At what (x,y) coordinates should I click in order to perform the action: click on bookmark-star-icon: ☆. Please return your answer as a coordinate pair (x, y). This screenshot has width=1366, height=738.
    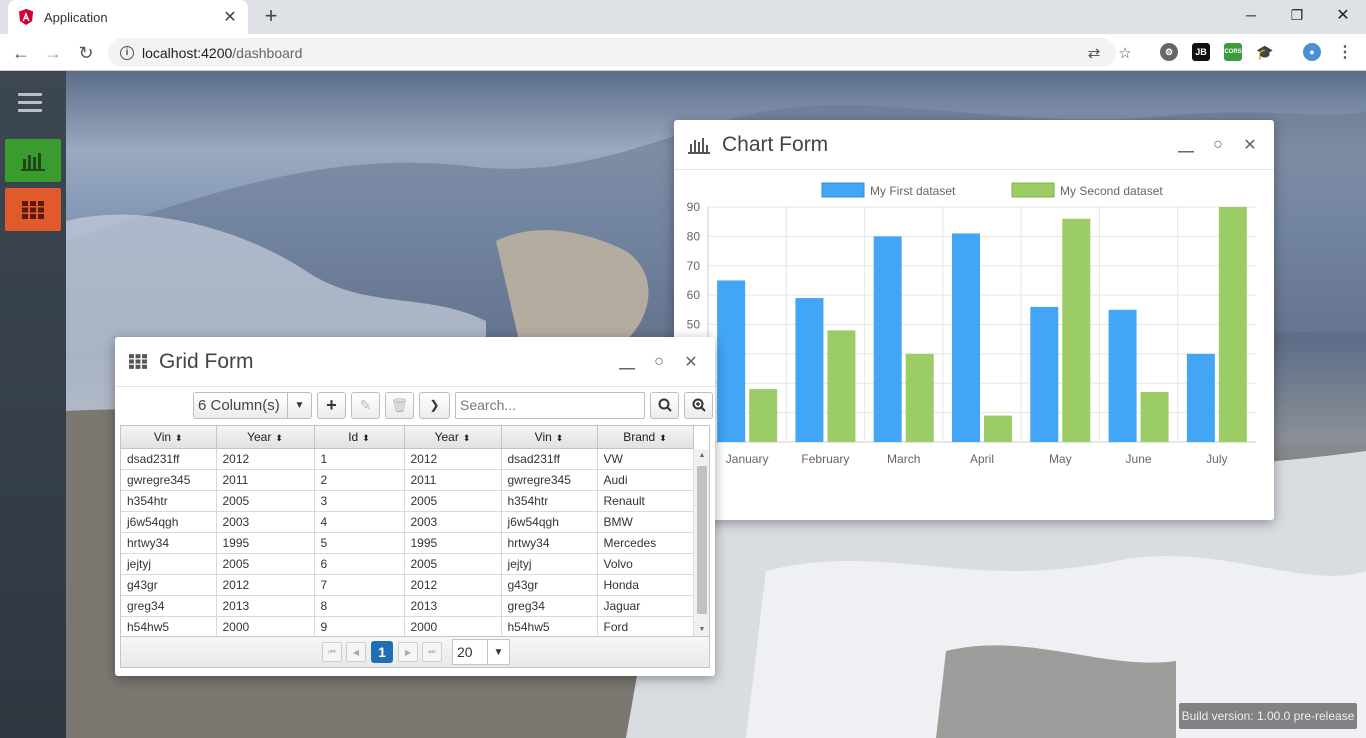
    Looking at the image, I should click on (1125, 53).